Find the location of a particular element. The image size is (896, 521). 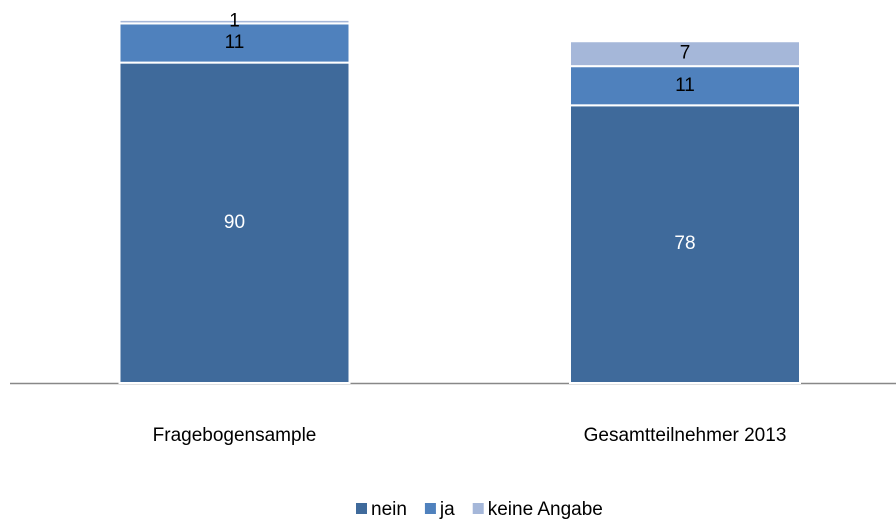

legend-label: keine Angabe is located at coordinates (545, 509).